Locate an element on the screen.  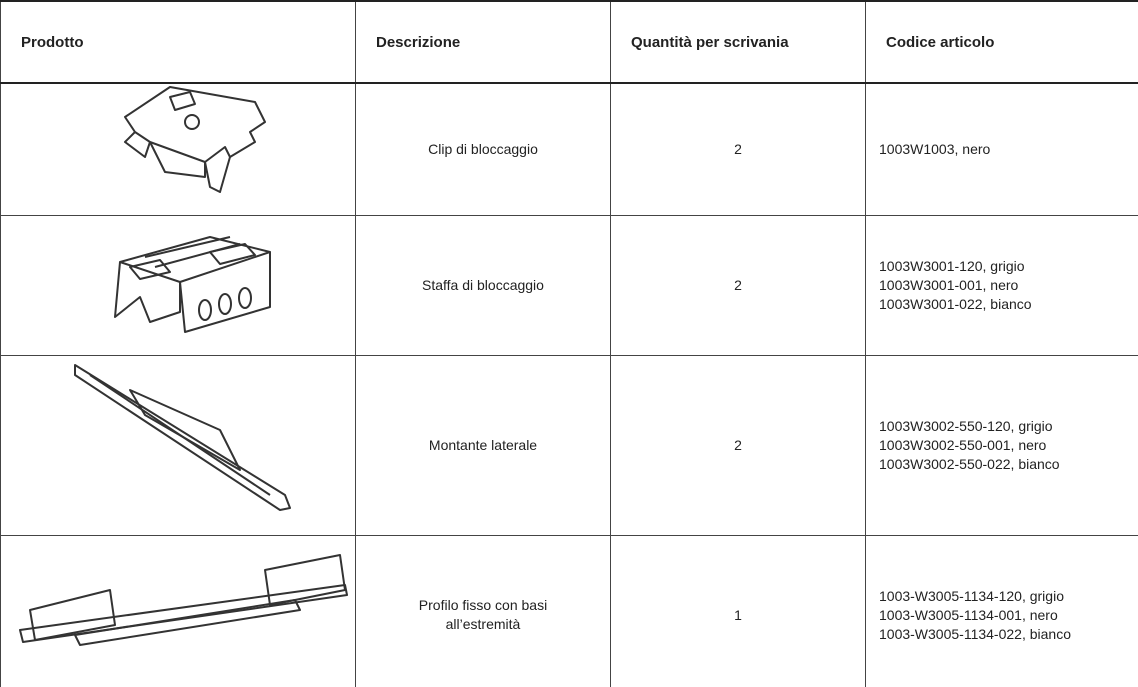
upright-image is located at coordinates (182, 437).